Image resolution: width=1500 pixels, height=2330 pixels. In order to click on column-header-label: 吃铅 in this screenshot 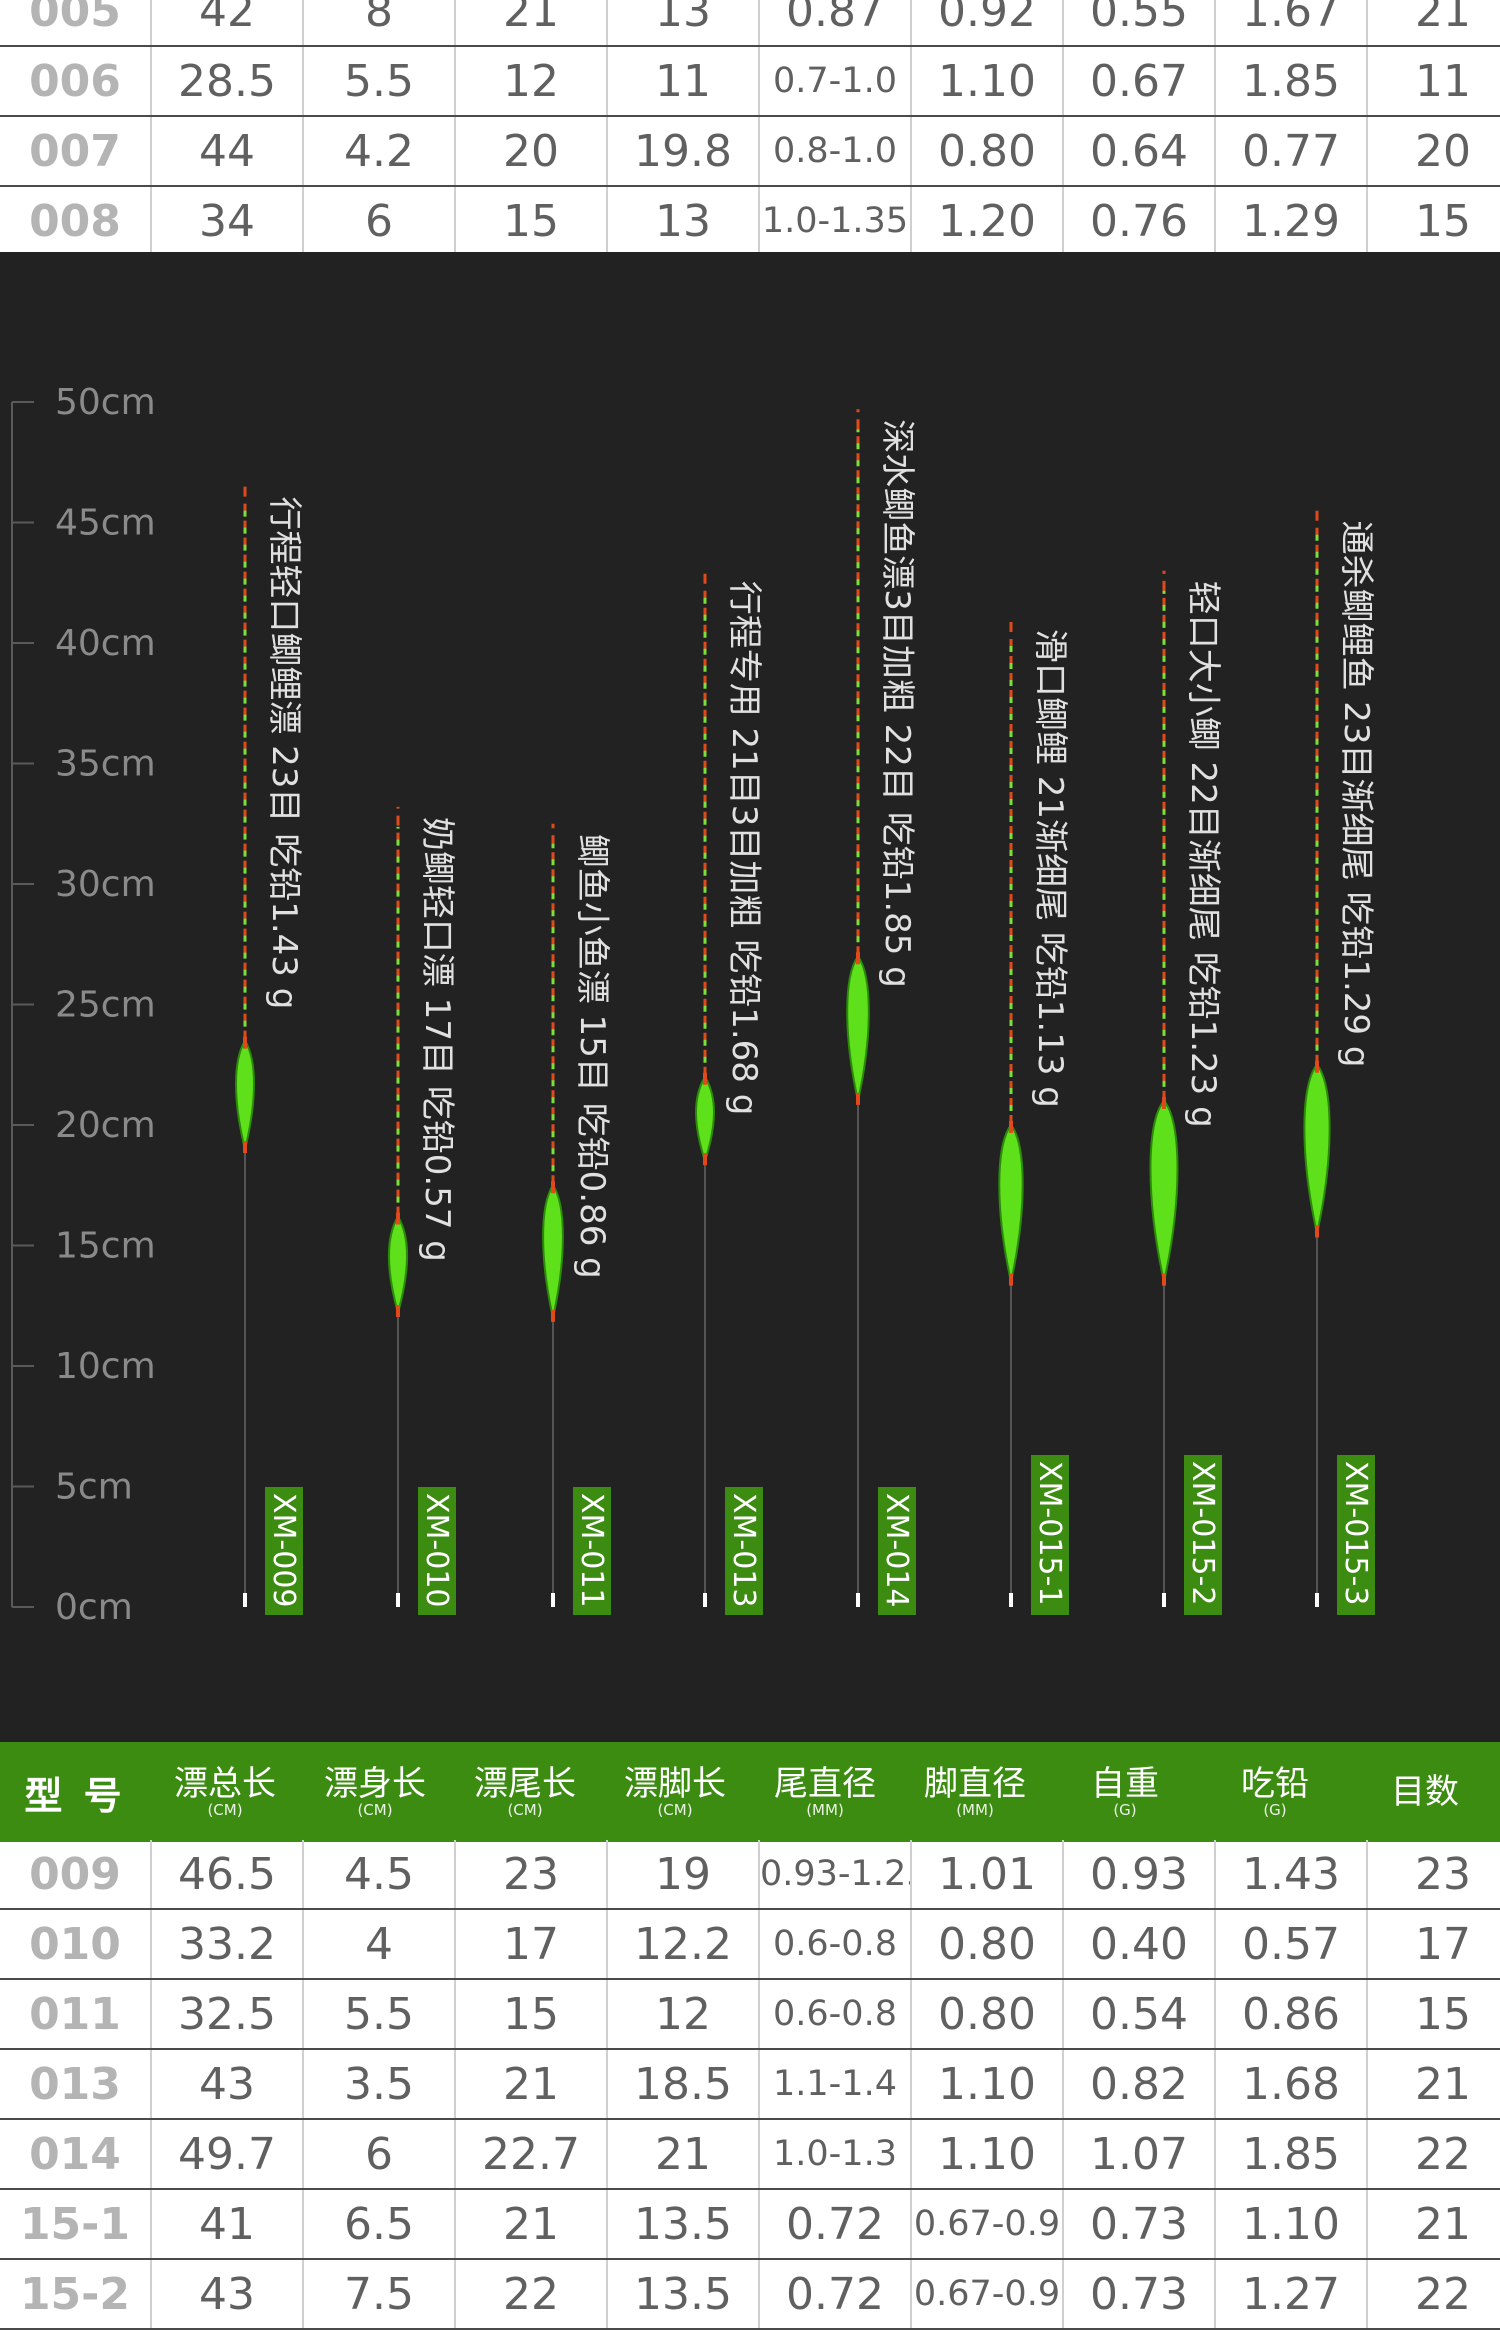, I will do `click(1275, 1784)`.